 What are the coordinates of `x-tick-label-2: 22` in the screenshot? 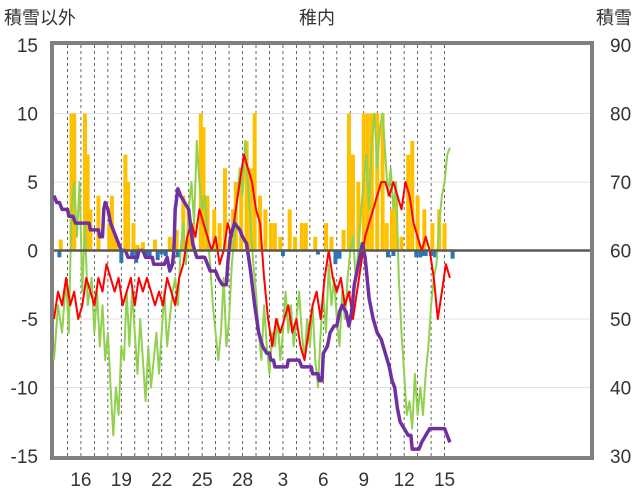 It's located at (161, 480).